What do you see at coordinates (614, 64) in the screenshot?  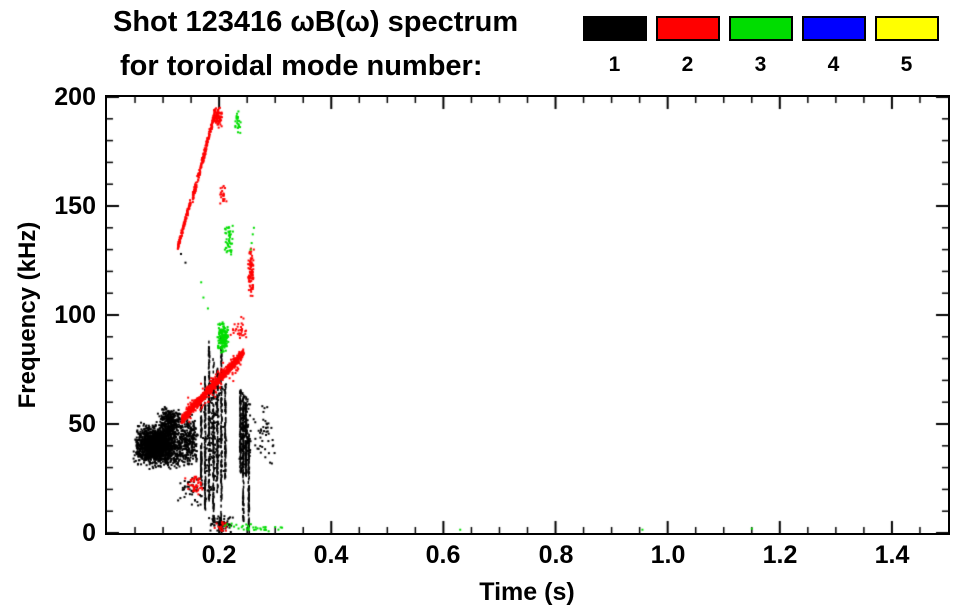 I see `legend-label-mode-1: 1` at bounding box center [614, 64].